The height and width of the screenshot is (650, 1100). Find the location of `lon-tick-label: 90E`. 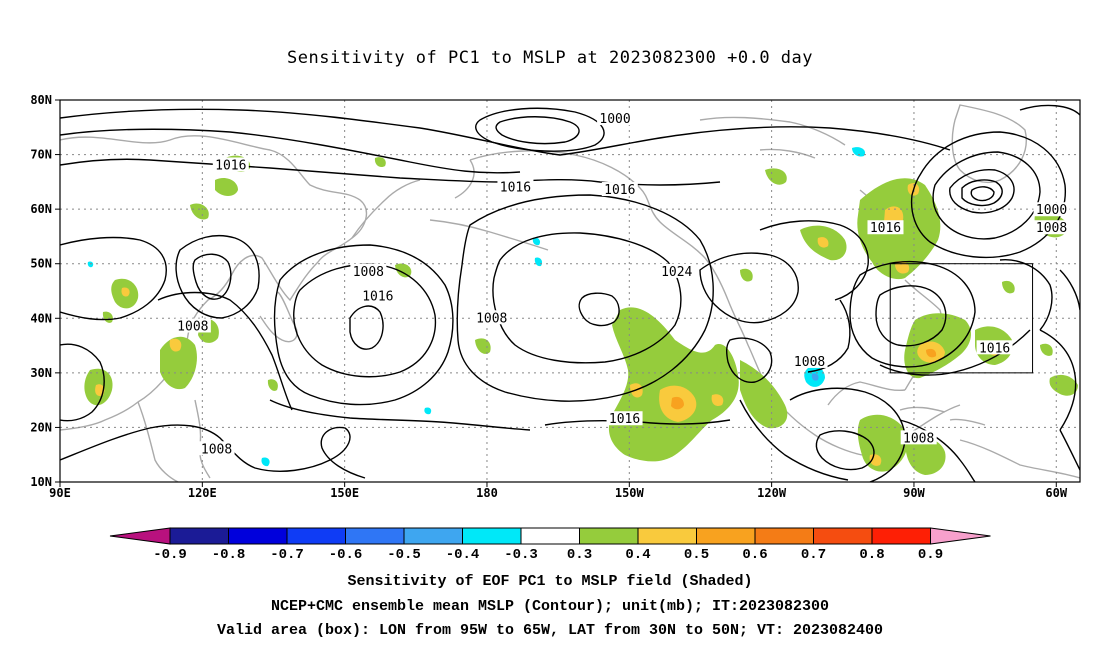

lon-tick-label: 90E is located at coordinates (60, 493).